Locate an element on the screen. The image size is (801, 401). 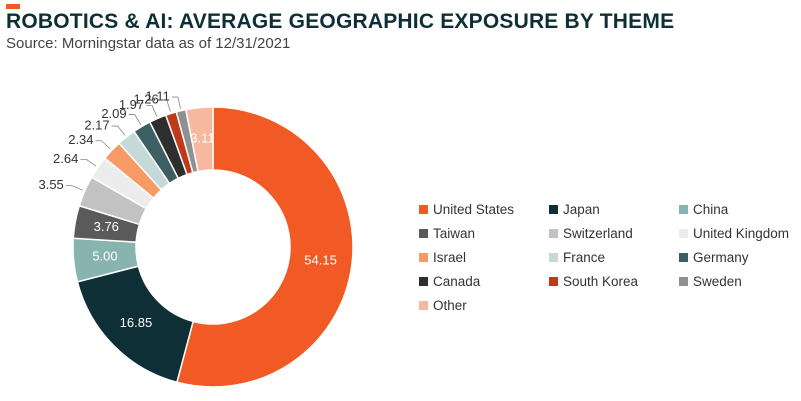
legend-item-japan: Japan is located at coordinates (614, 209).